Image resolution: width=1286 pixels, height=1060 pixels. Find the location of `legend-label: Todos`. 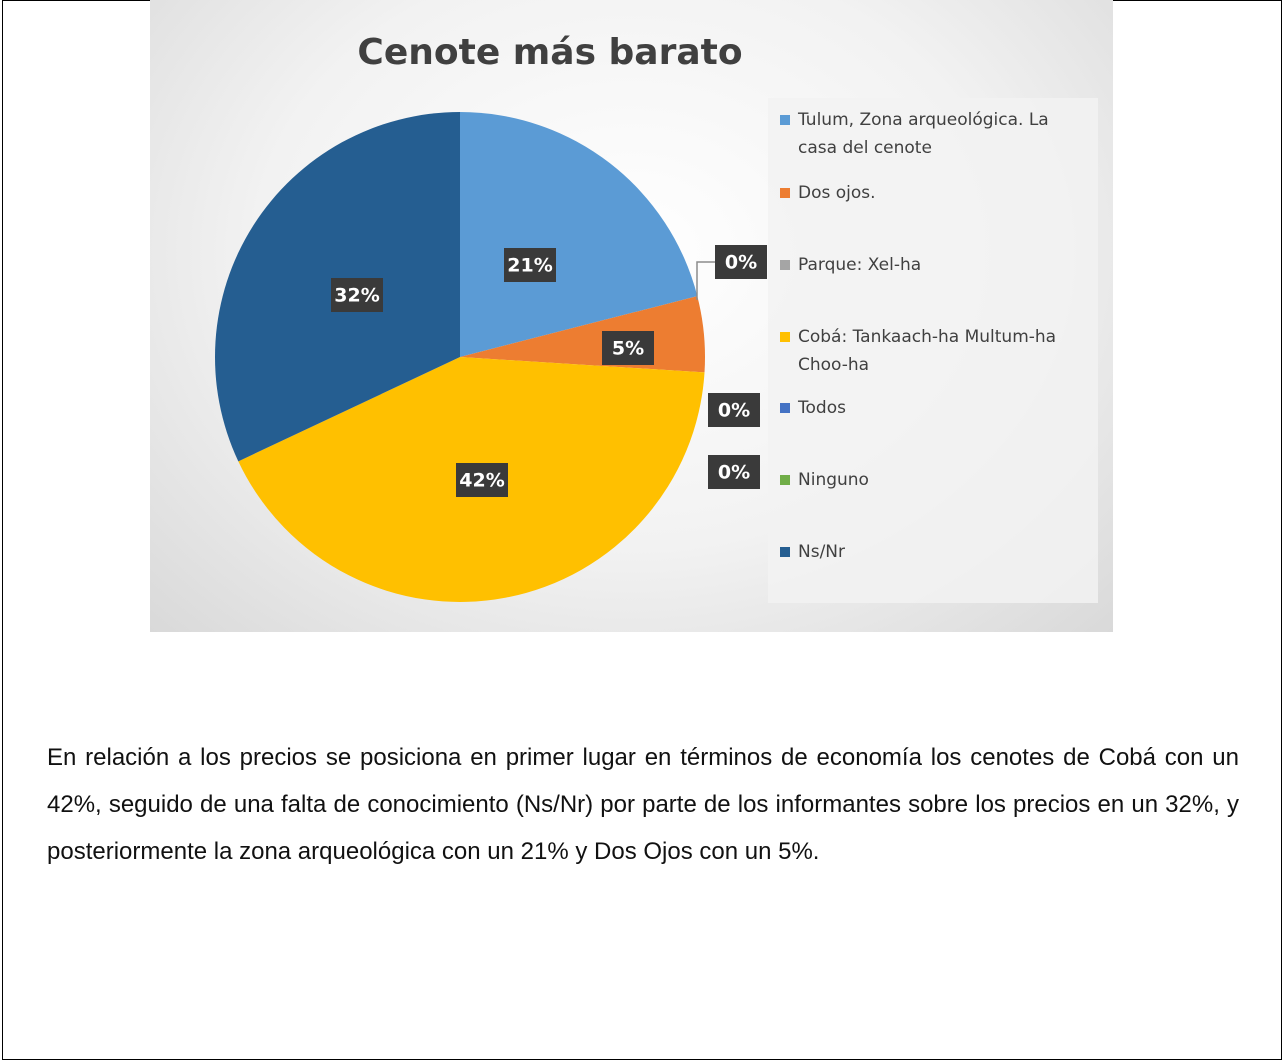

legend-label: Todos is located at coordinates (822, 408).